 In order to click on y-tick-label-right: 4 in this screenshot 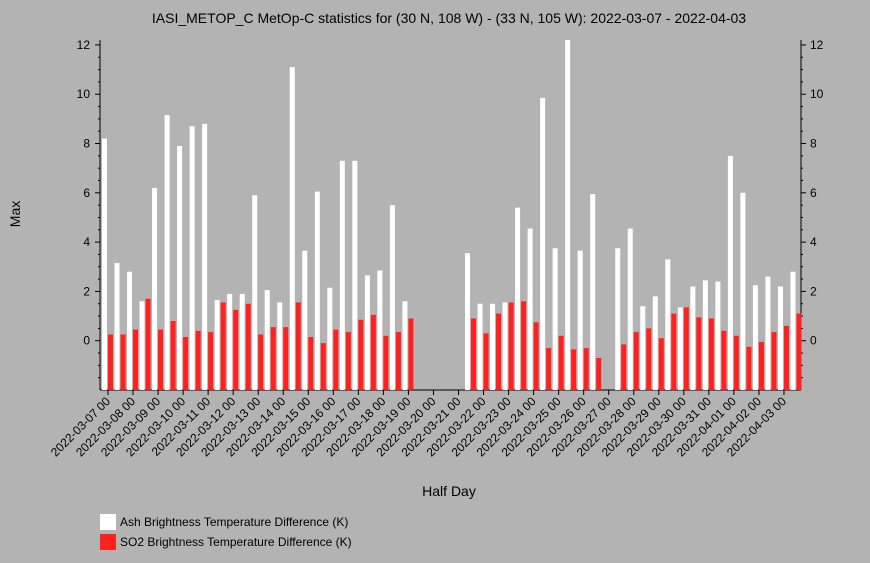, I will do `click(813, 242)`.